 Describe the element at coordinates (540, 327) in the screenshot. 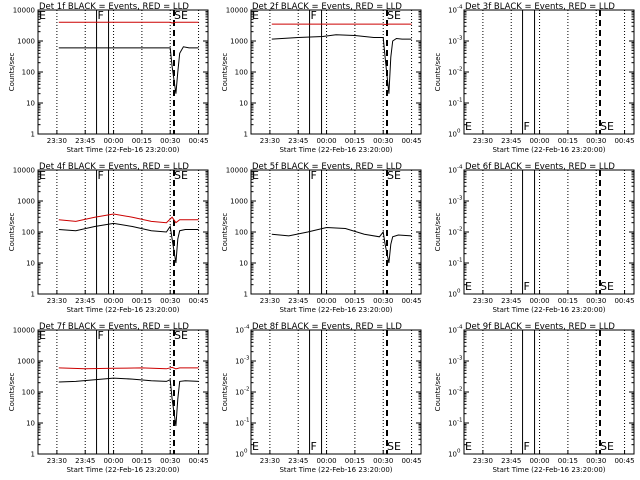

I see `panel-title: Det 9f BLACK = Events, RED = LLD` at that location.